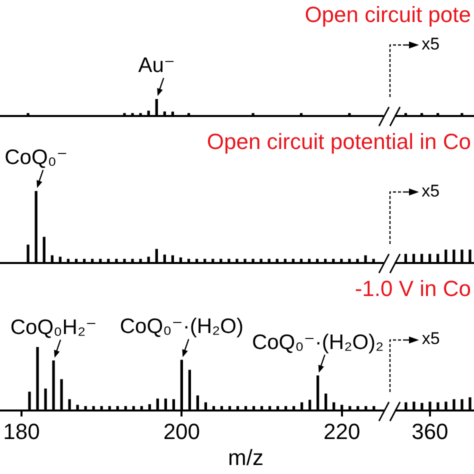 The width and height of the screenshot is (474, 474). I want to click on annotation: CoQ₀⁻·(H₂O)₂, so click(318, 342).